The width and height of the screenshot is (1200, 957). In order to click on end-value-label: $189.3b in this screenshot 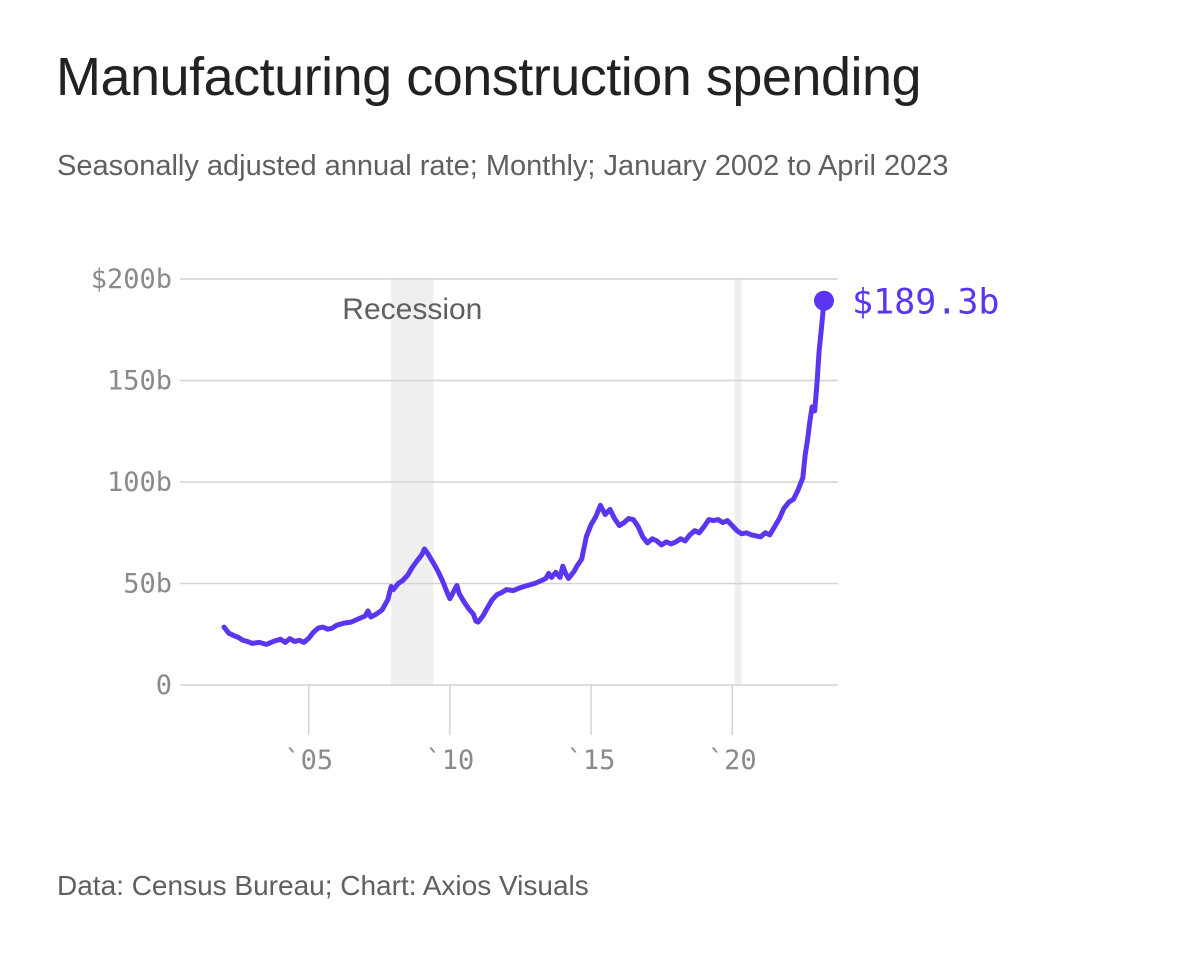, I will do `click(926, 303)`.